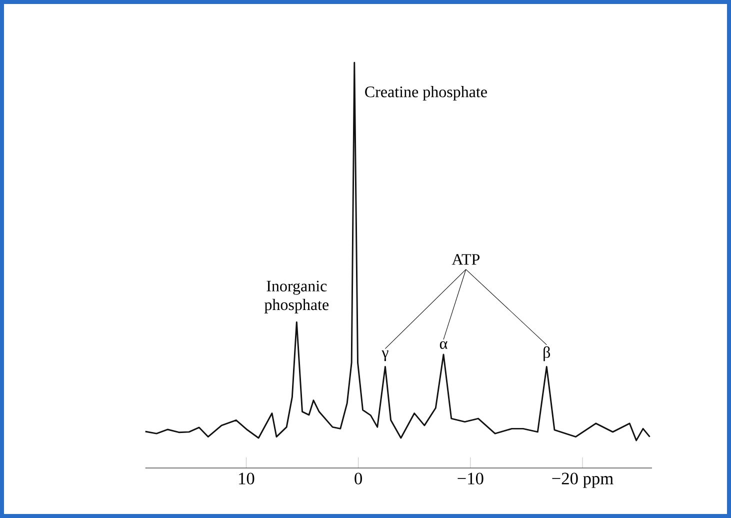 This screenshot has height=518, width=731. Describe the element at coordinates (246, 478) in the screenshot. I see `x-tick-label: 10` at that location.